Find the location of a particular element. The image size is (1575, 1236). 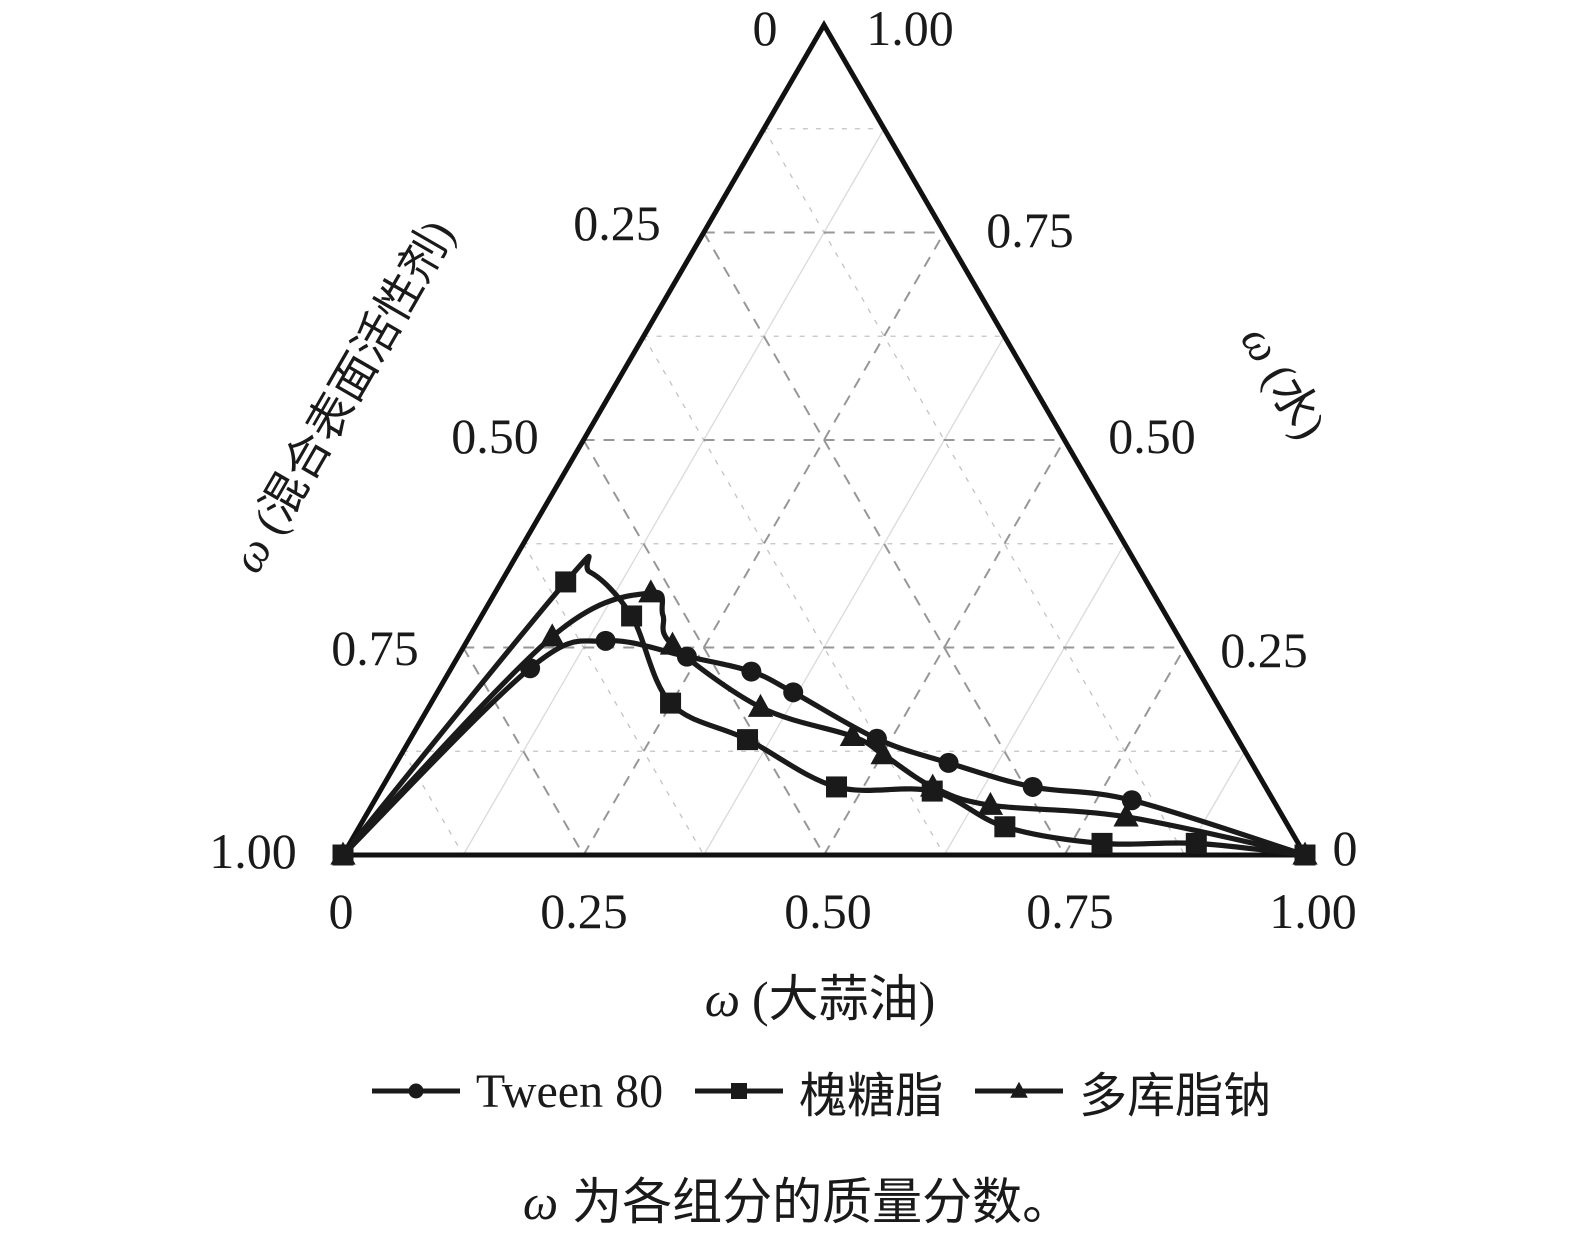

right-axis-title: ω(水) is located at coordinates (1283, 382).